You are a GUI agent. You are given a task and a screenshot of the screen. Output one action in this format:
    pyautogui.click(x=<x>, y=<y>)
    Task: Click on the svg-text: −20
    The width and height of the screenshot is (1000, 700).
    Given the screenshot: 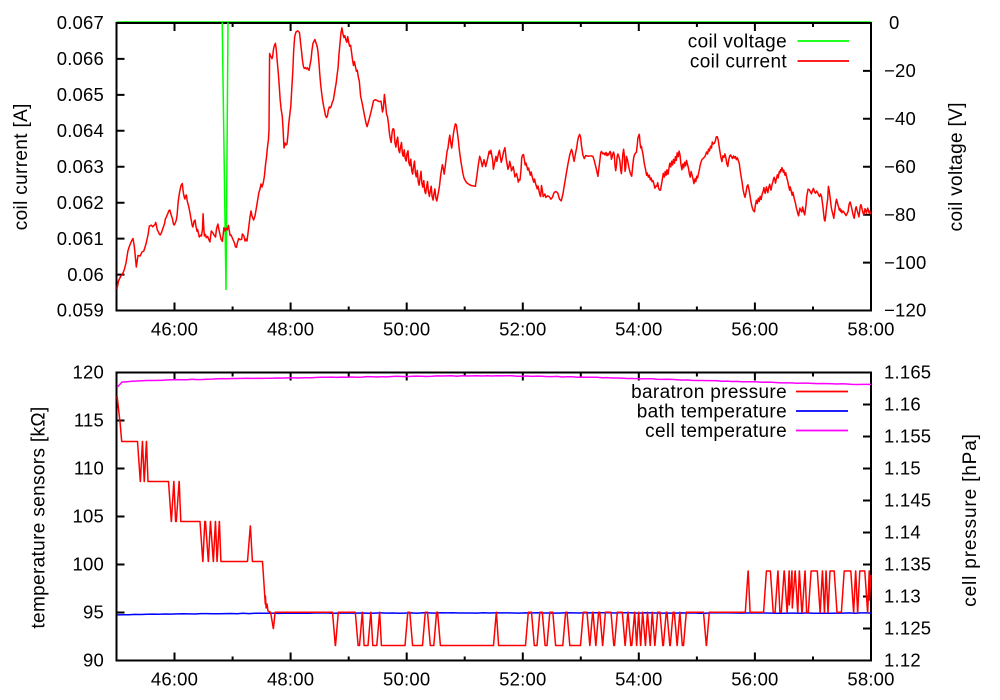 What is the action you would take?
    pyautogui.click(x=900, y=70)
    